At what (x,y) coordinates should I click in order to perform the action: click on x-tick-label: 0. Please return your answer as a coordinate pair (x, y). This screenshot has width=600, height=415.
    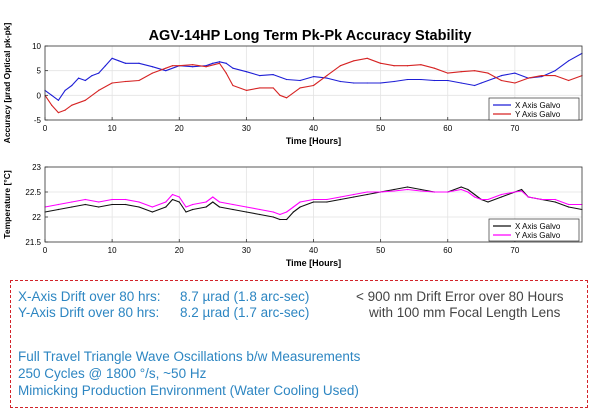
    Looking at the image, I should click on (45, 250).